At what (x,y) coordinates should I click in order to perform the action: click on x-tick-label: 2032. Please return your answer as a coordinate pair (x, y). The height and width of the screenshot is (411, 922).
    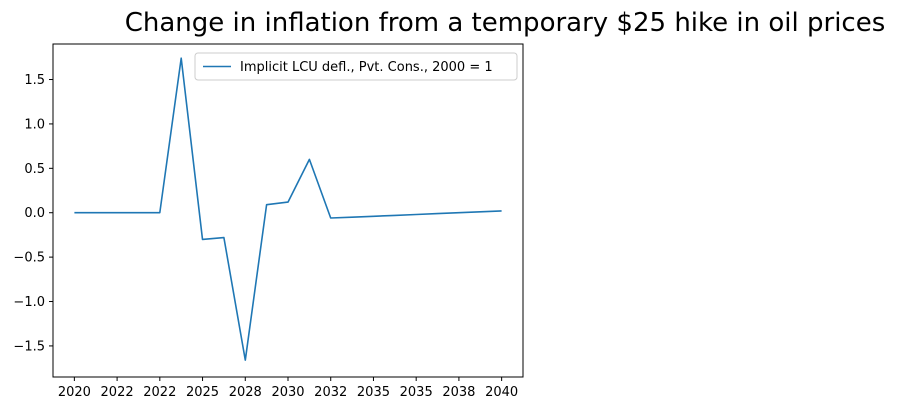
    Looking at the image, I should click on (330, 392).